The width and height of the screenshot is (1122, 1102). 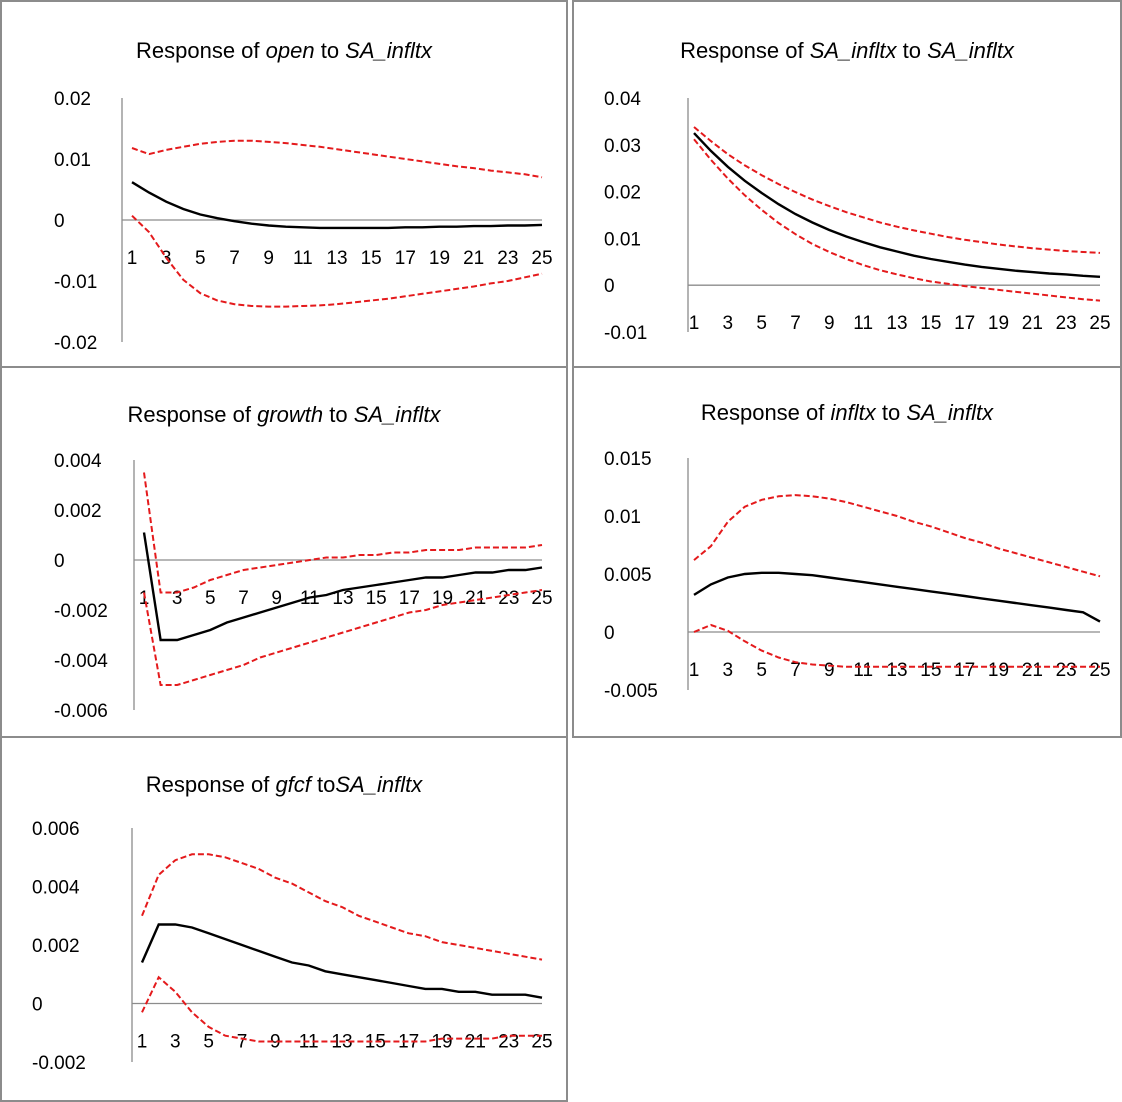 What do you see at coordinates (371, 258) in the screenshot?
I see `x-tick-label: 15` at bounding box center [371, 258].